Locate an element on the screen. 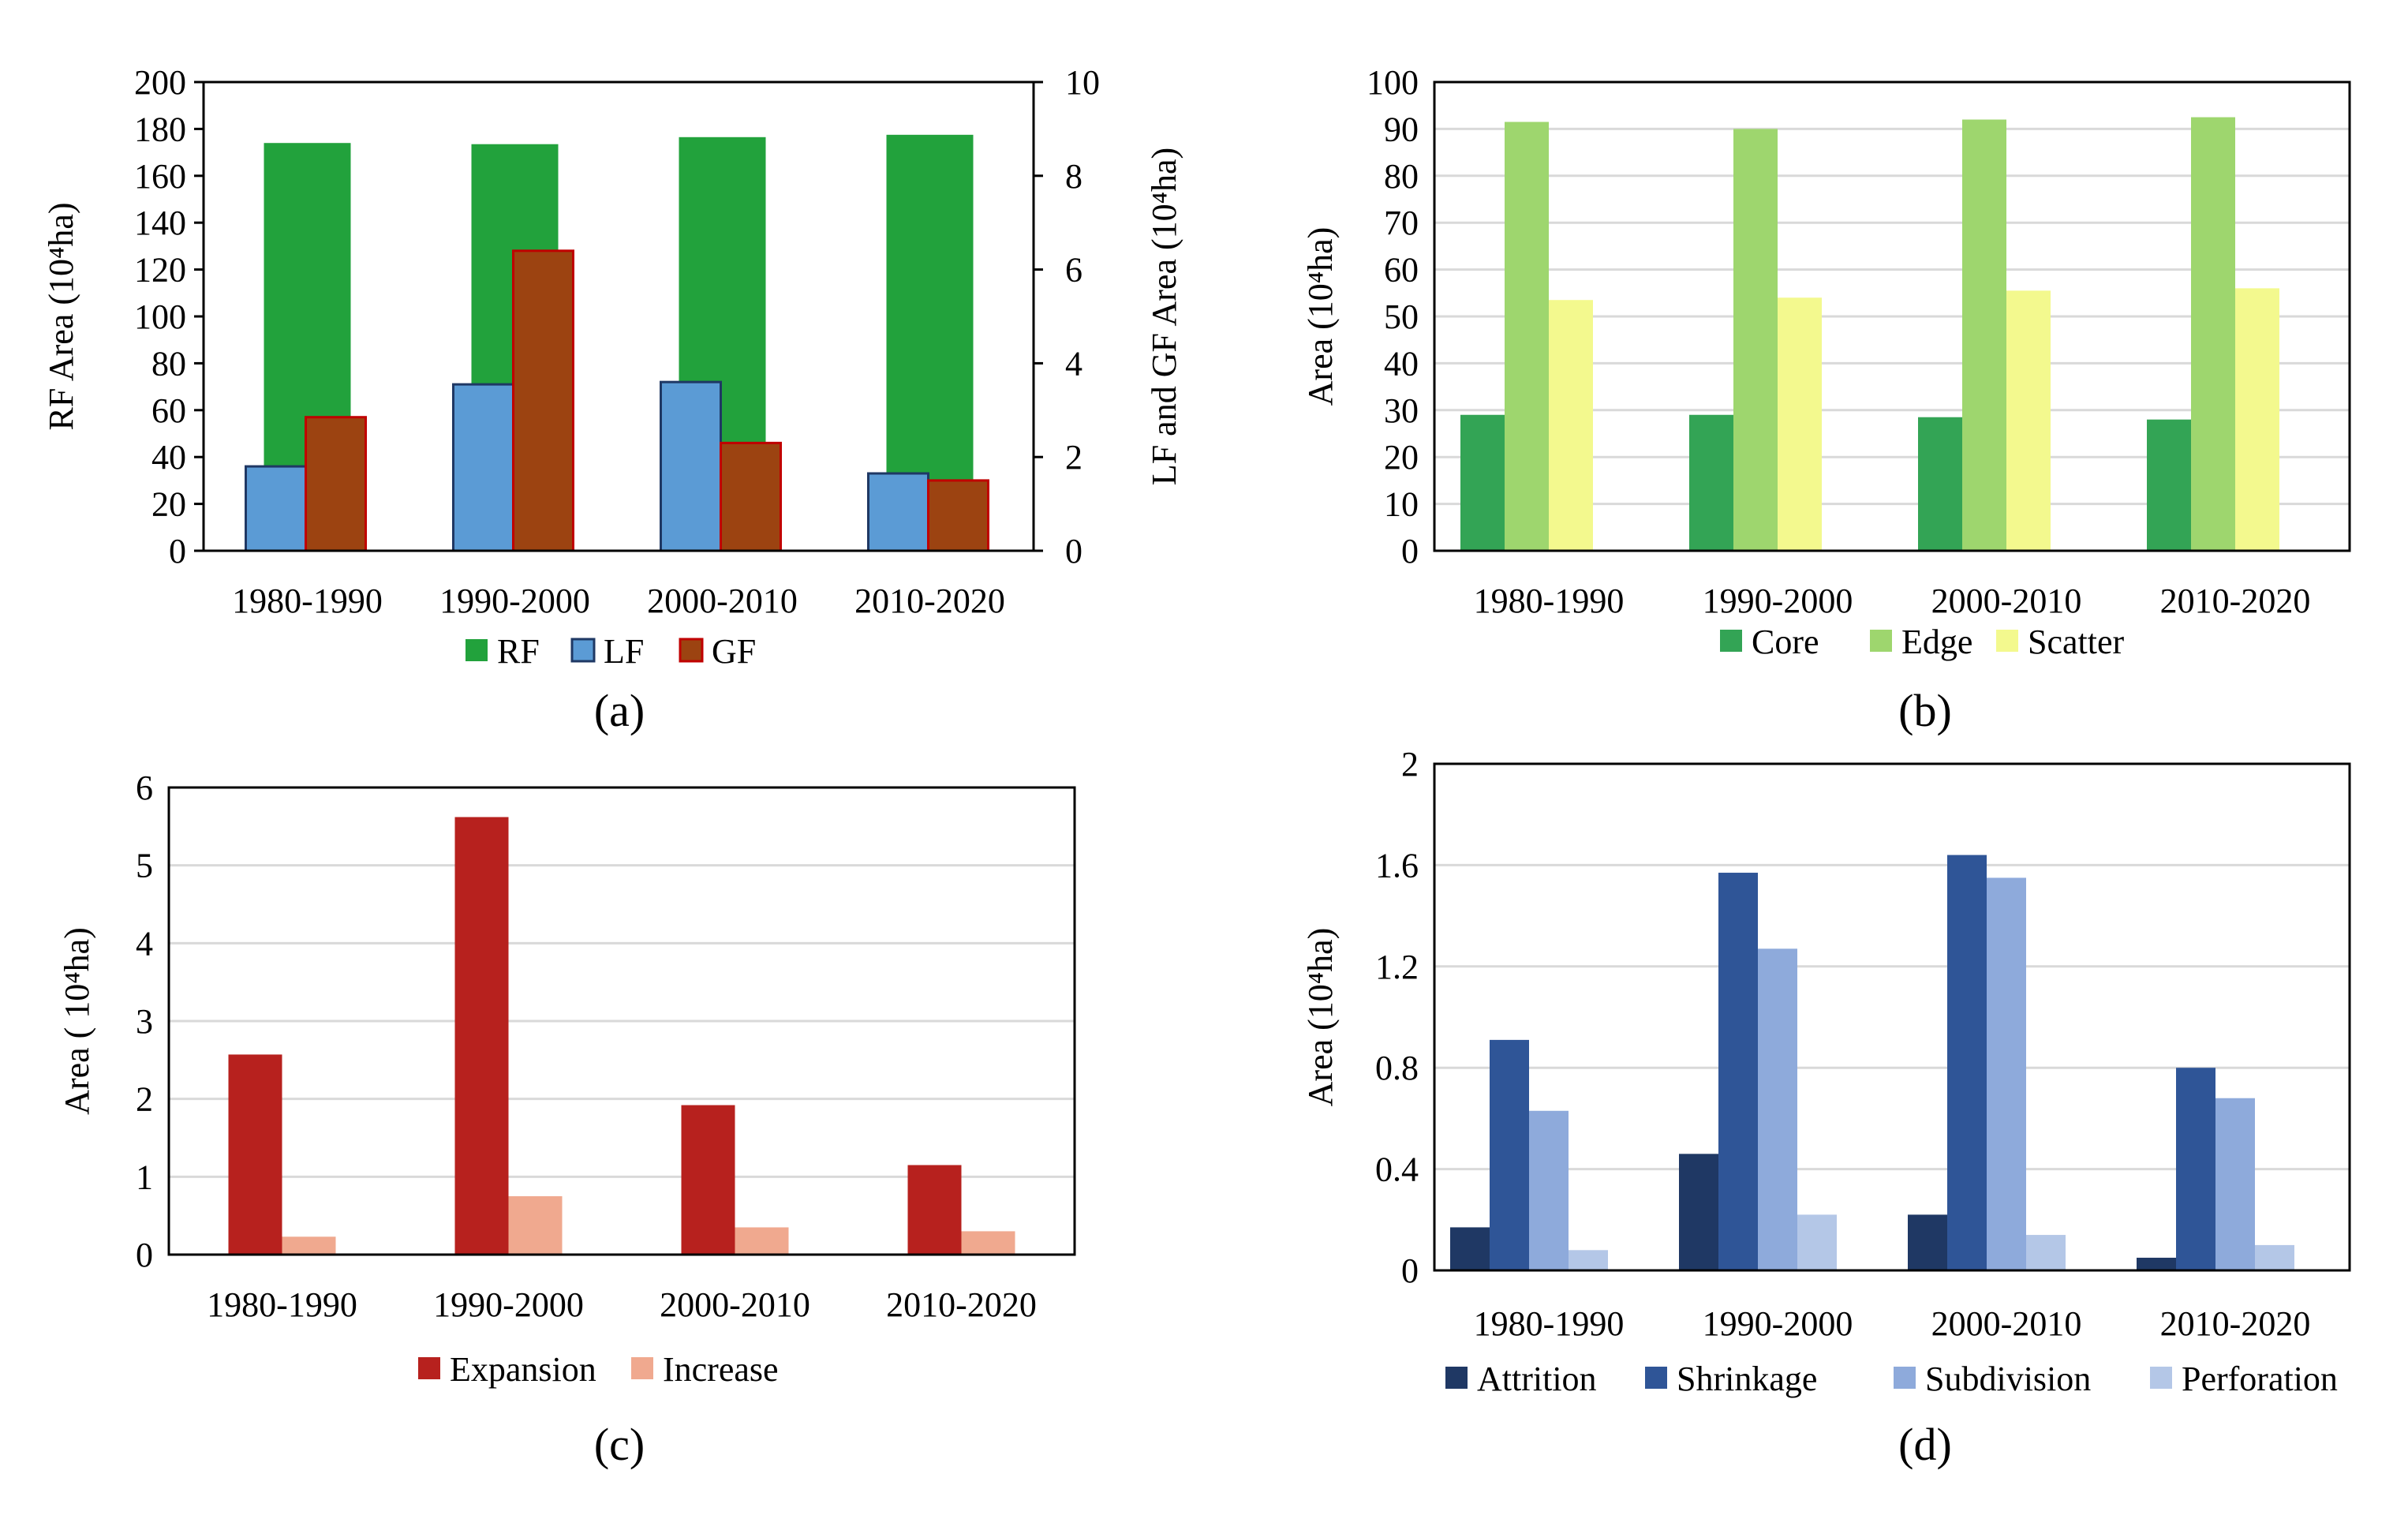  bar-subdivision-2000-2010 is located at coordinates (2006, 1073).